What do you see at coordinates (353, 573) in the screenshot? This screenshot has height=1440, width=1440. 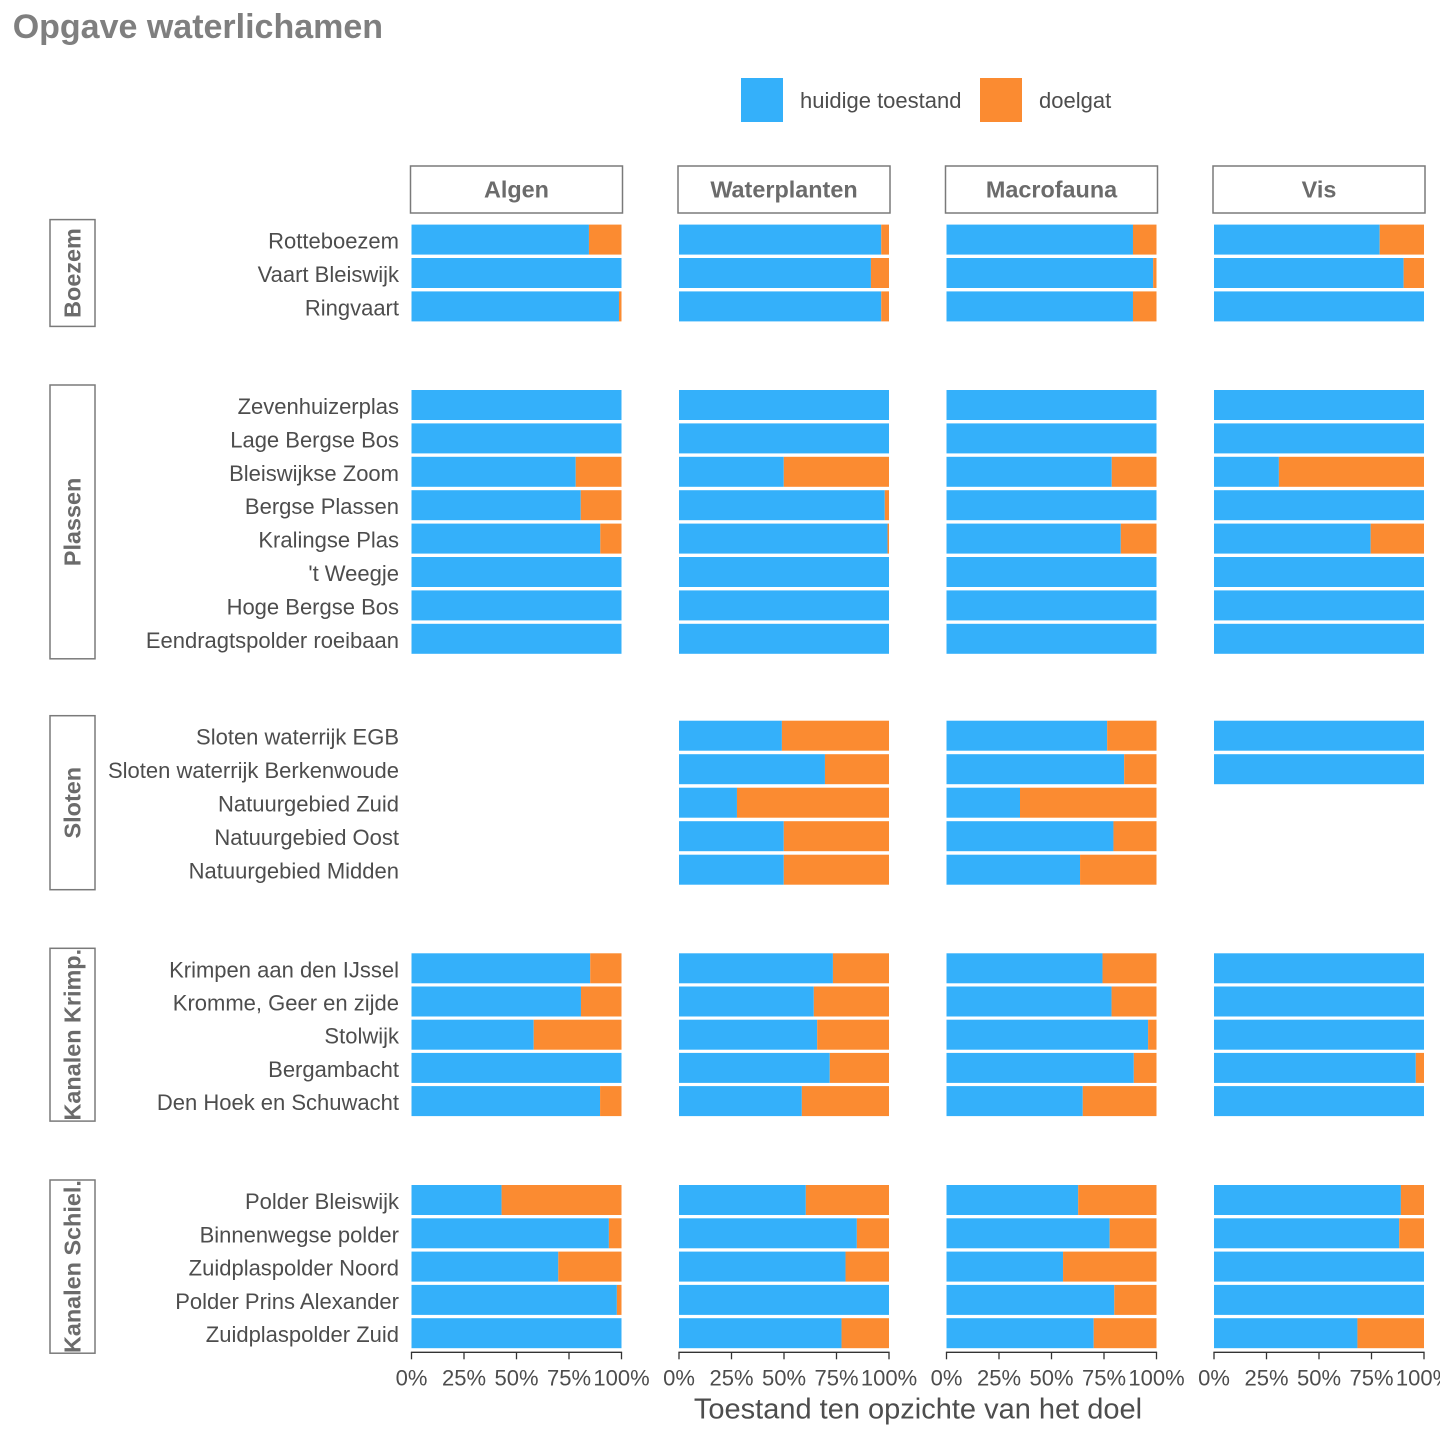 I see `svg-text: 't Weegje` at bounding box center [353, 573].